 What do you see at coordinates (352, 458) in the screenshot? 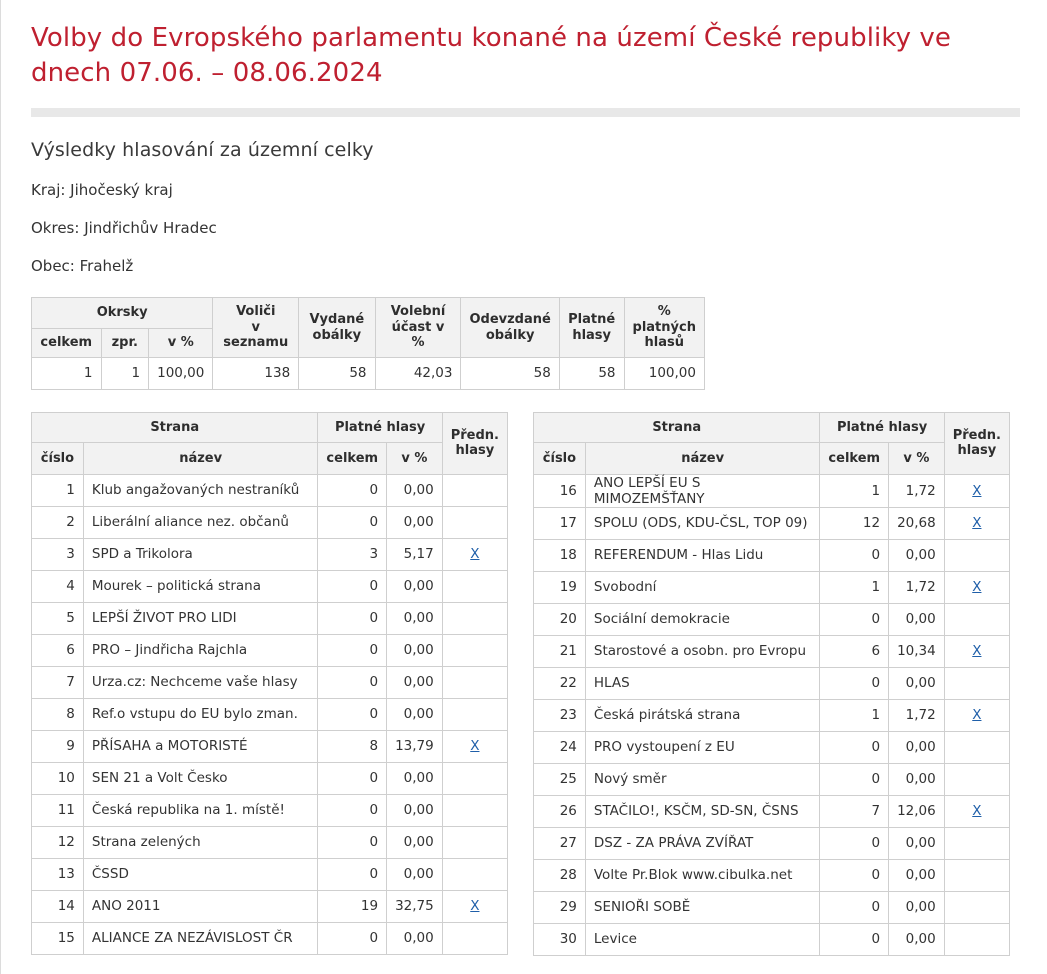
I see `left-header-celkem: celkem` at bounding box center [352, 458].